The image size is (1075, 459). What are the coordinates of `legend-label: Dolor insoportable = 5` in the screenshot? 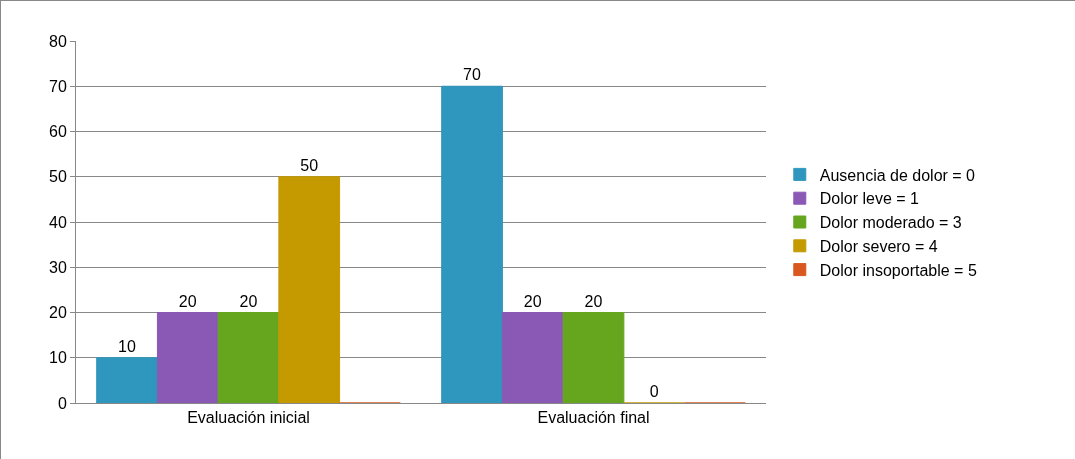 It's located at (898, 270).